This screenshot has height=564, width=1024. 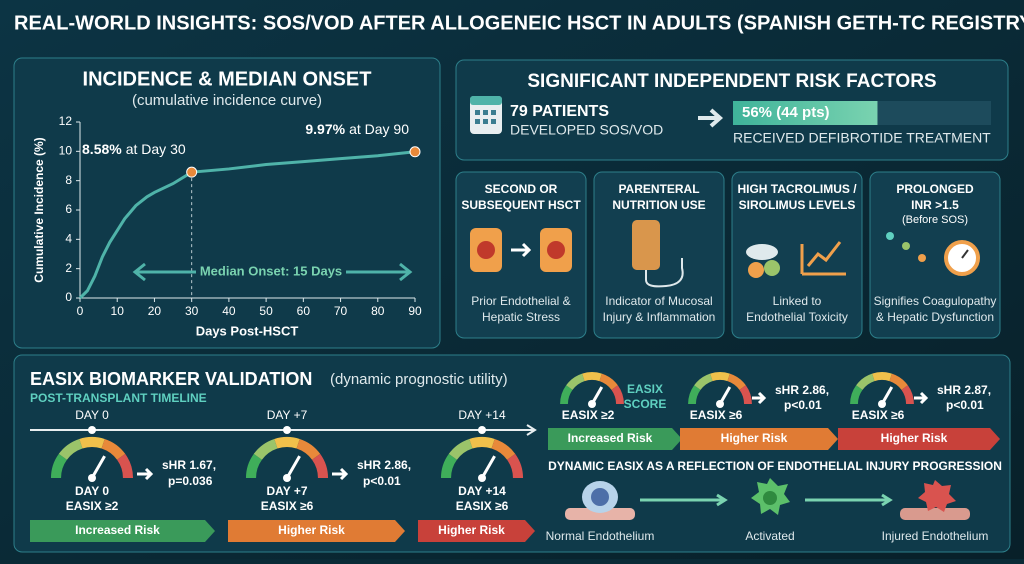 I want to click on card-description: & Hepatic Dysfunction, so click(x=935, y=317).